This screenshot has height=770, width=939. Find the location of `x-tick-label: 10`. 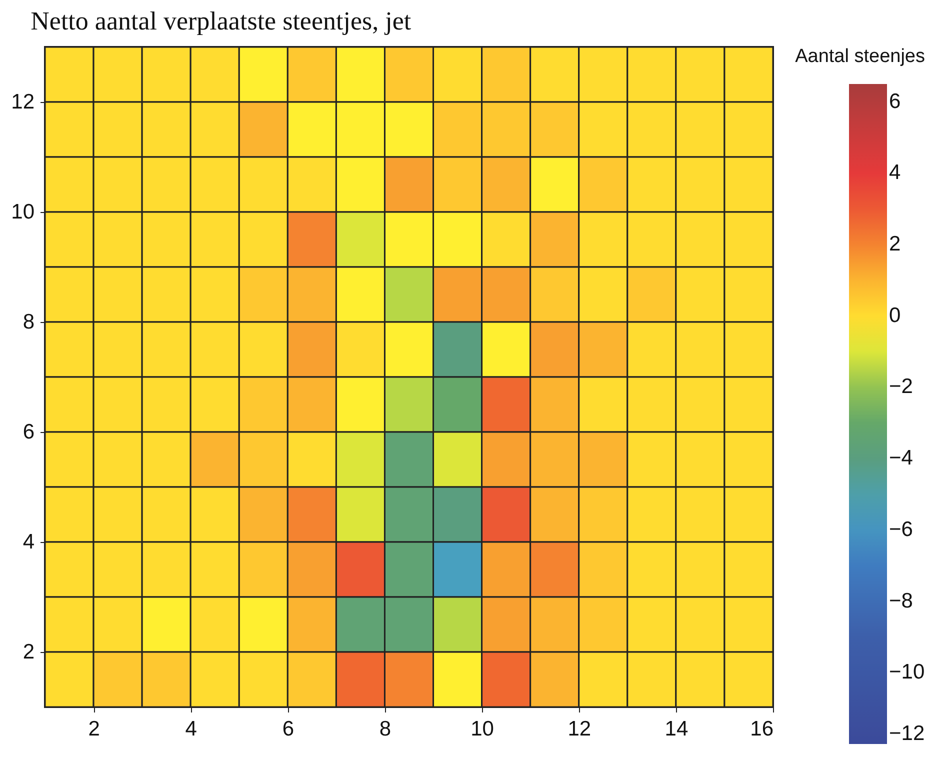

x-tick-label: 10 is located at coordinates (482, 729).